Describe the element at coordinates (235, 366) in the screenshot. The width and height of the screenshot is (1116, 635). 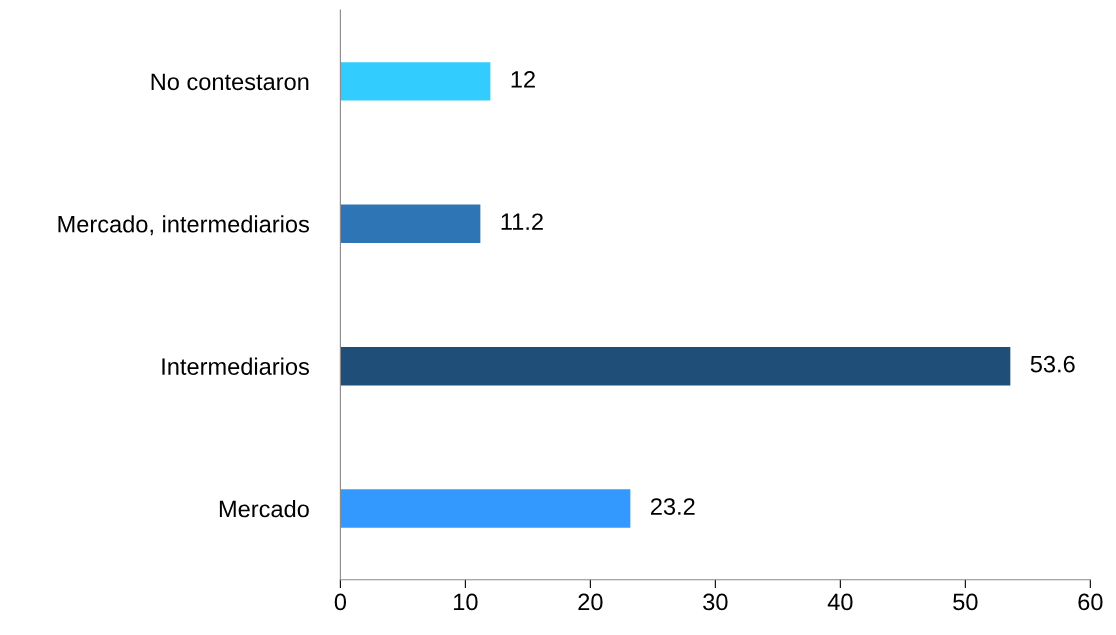
I see `y-tick-label: Intermediarios` at that location.